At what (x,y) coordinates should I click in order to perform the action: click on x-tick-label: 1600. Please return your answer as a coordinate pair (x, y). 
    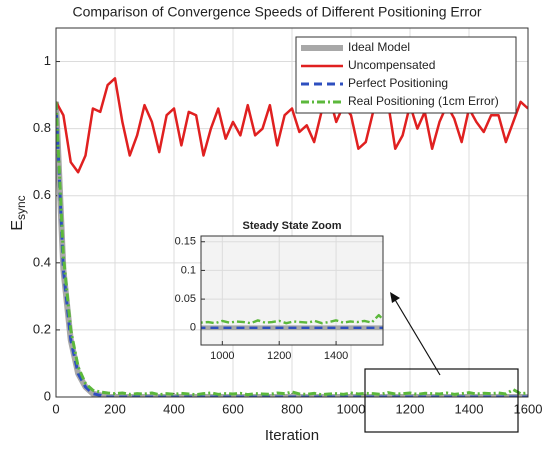
    Looking at the image, I should click on (528, 408).